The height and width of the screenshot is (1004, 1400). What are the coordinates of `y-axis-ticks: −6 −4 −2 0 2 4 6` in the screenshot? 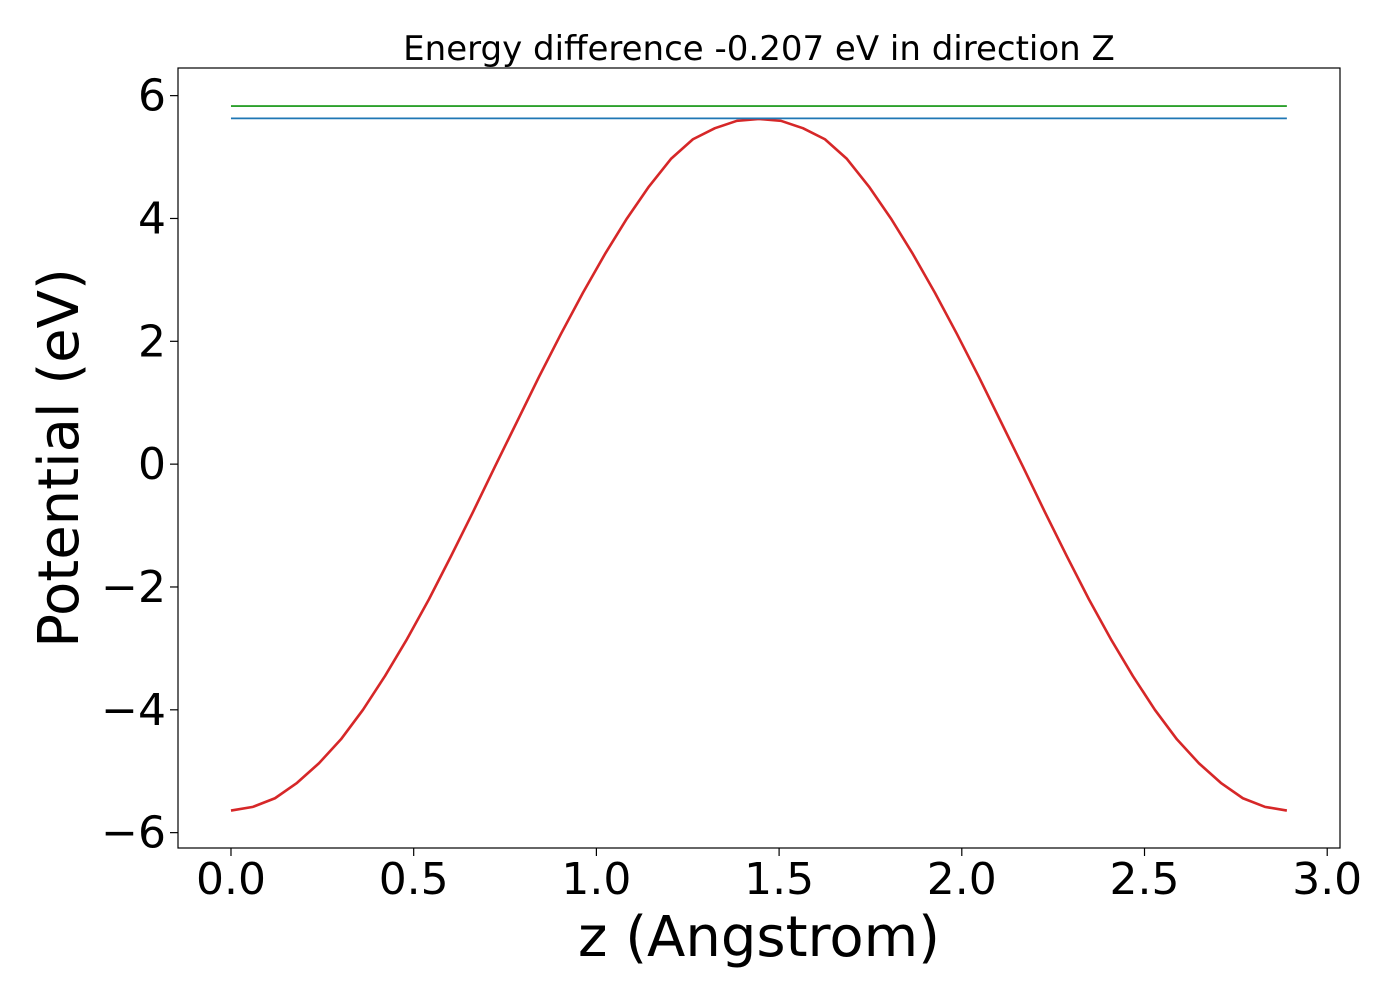 It's located at (139, 465).